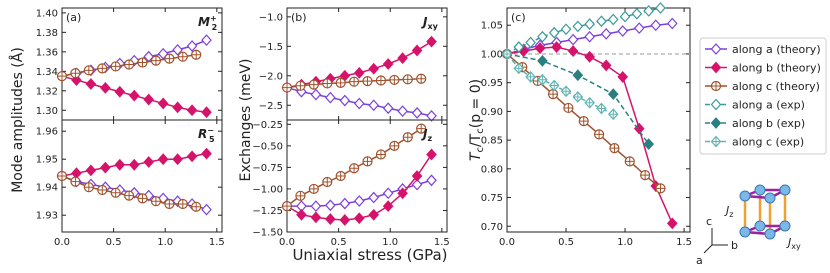  Describe the element at coordinates (768, 123) in the screenshot. I see `legend-label: along b (exp)` at that location.